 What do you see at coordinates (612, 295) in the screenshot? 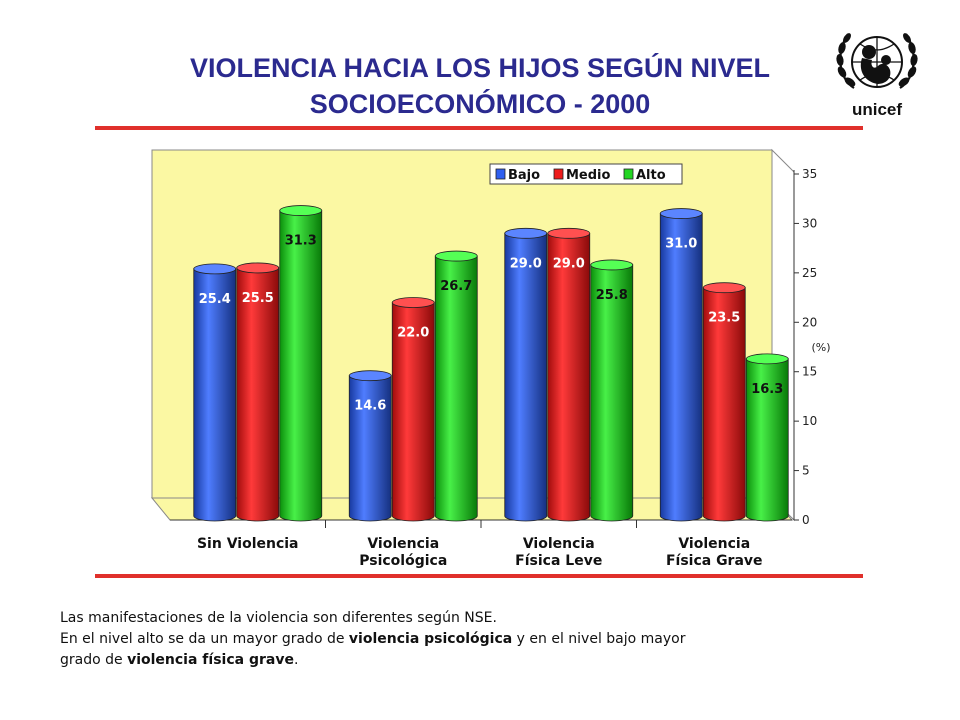
I see `data-label: 25.8` at bounding box center [612, 295].